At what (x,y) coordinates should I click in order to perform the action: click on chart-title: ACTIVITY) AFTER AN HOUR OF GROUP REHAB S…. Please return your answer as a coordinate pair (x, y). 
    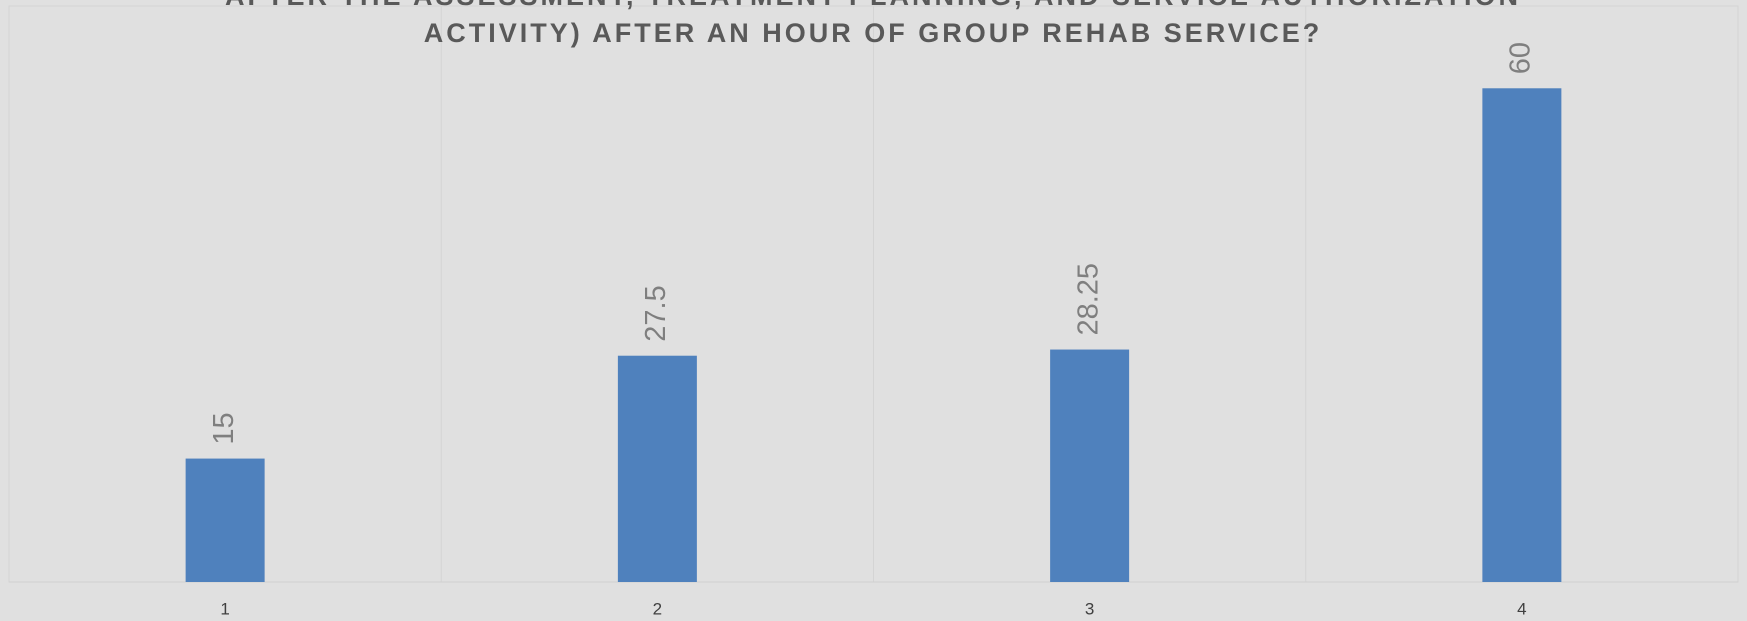
    Looking at the image, I should click on (873, 33).